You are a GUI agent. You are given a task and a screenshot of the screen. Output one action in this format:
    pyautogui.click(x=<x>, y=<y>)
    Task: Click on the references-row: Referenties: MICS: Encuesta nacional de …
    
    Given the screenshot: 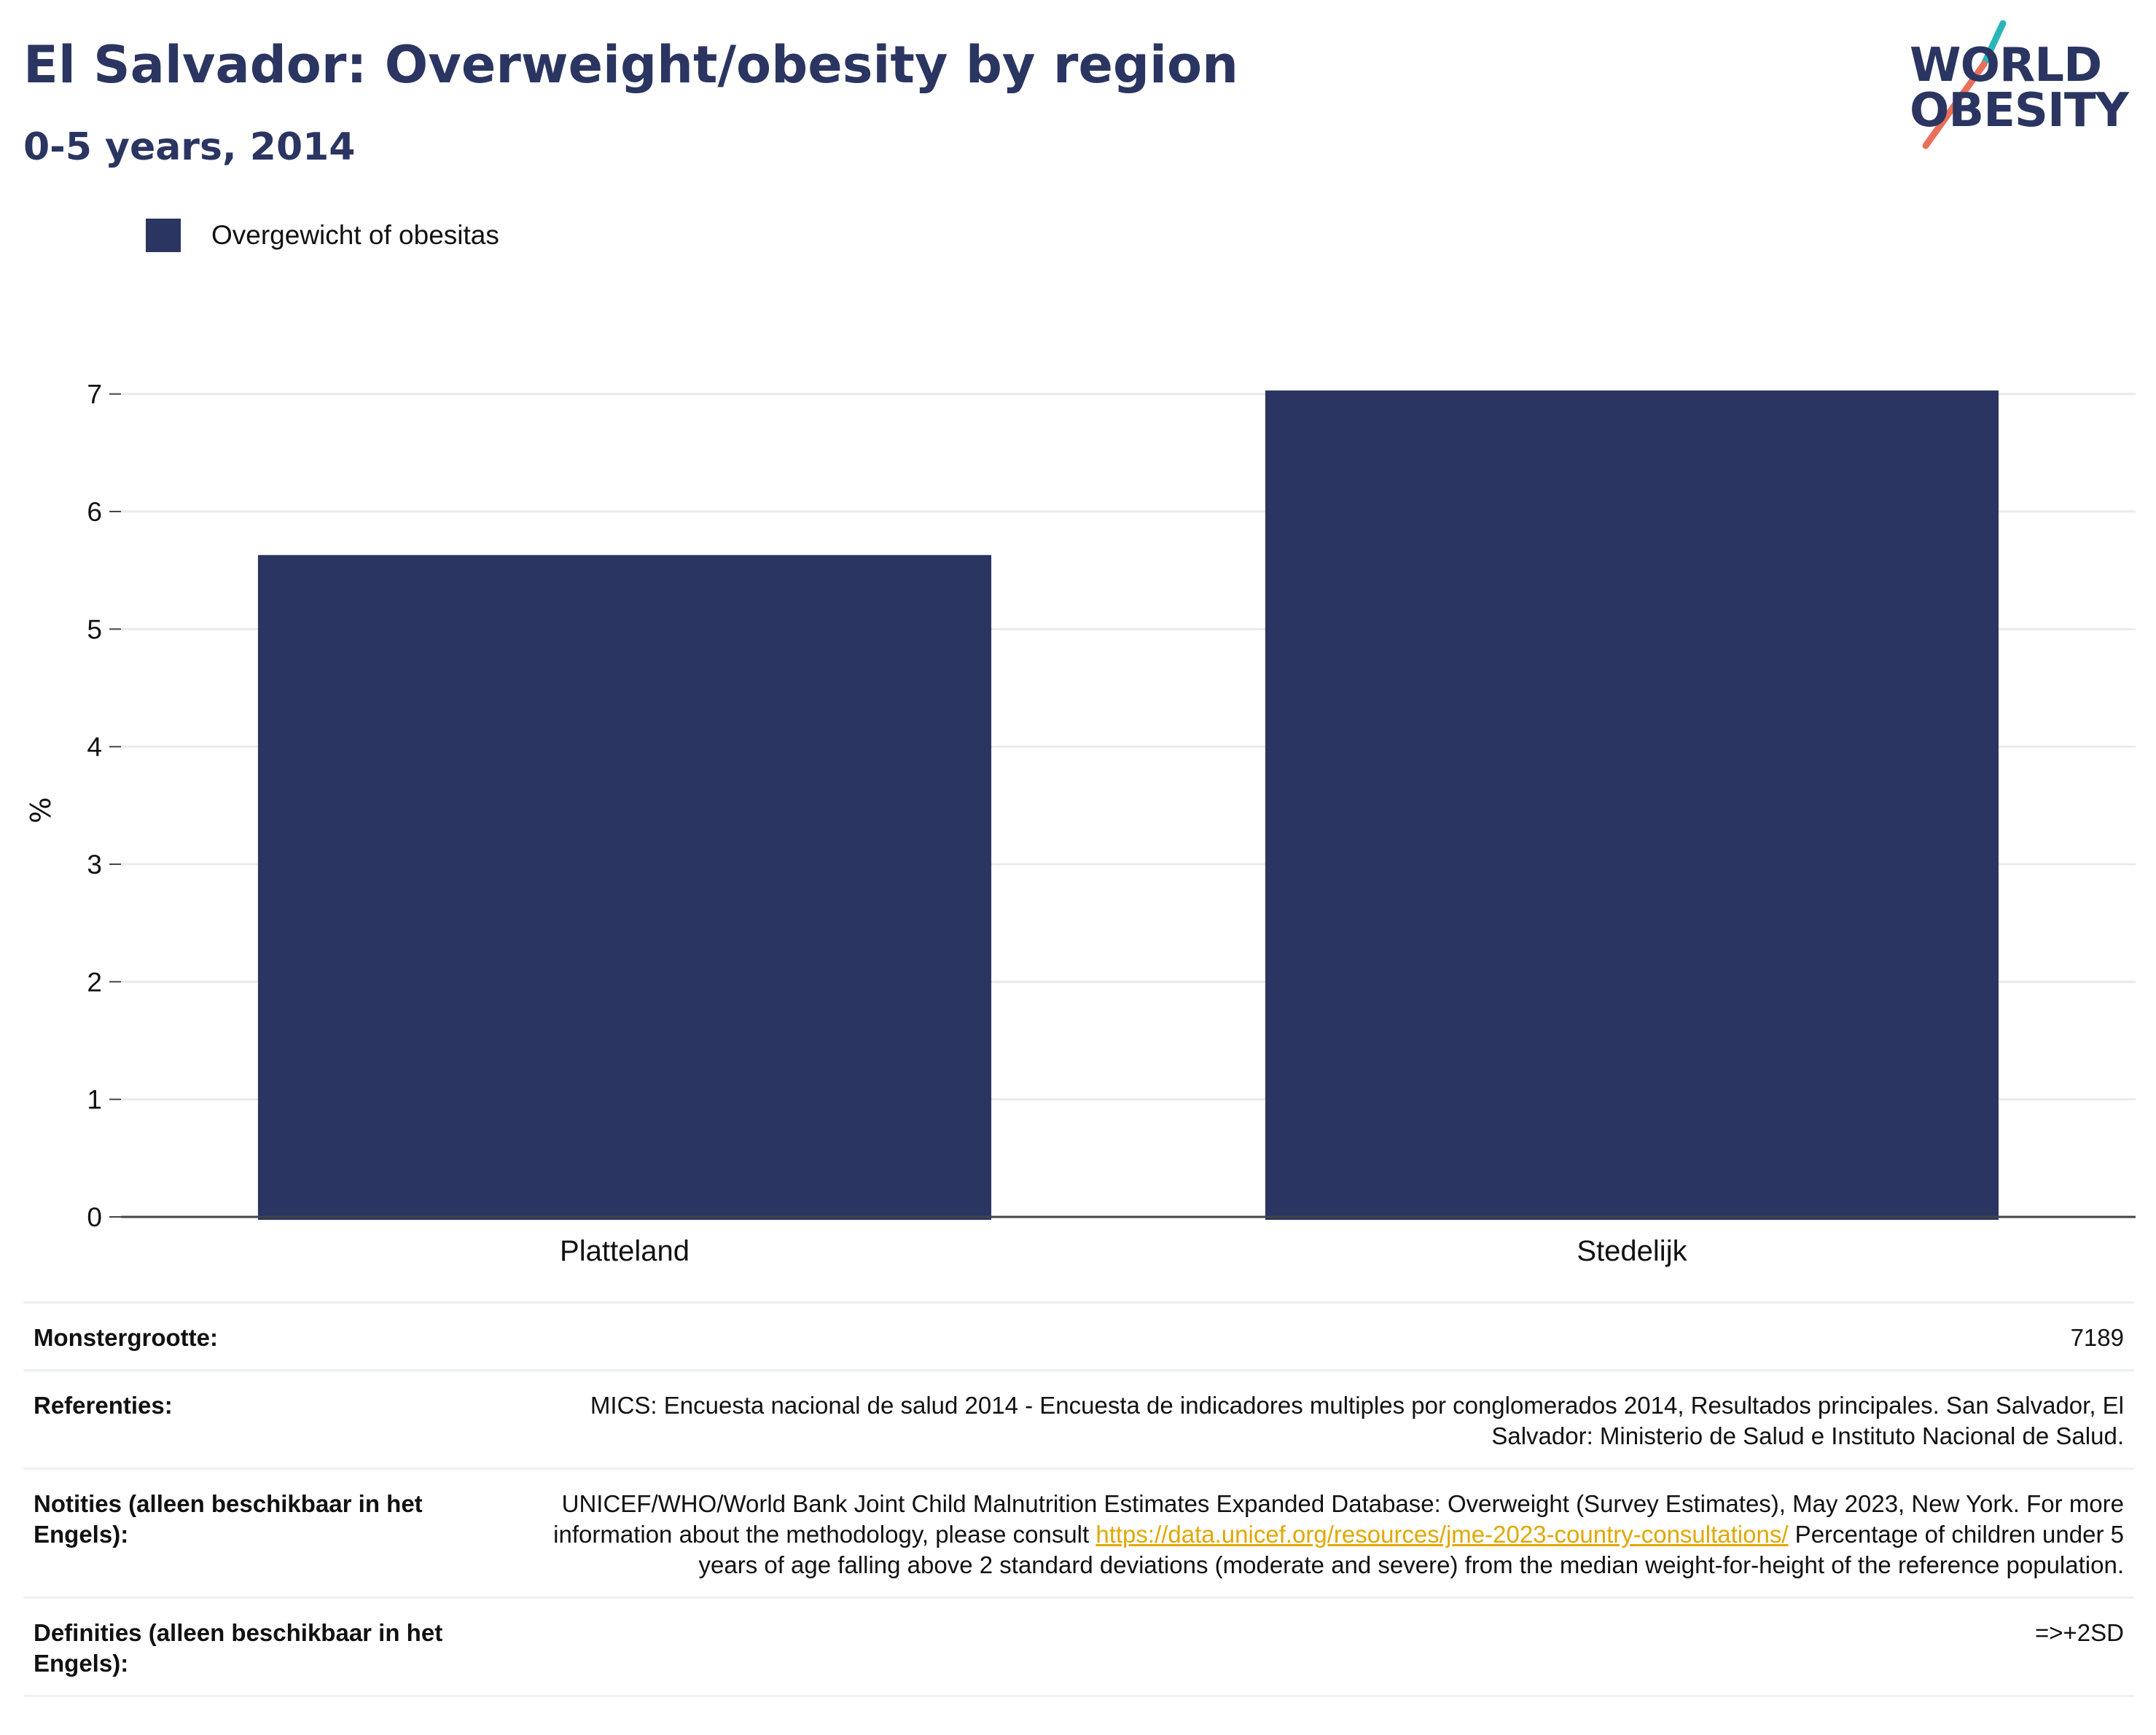 What is the action you would take?
    pyautogui.click(x=1079, y=1418)
    